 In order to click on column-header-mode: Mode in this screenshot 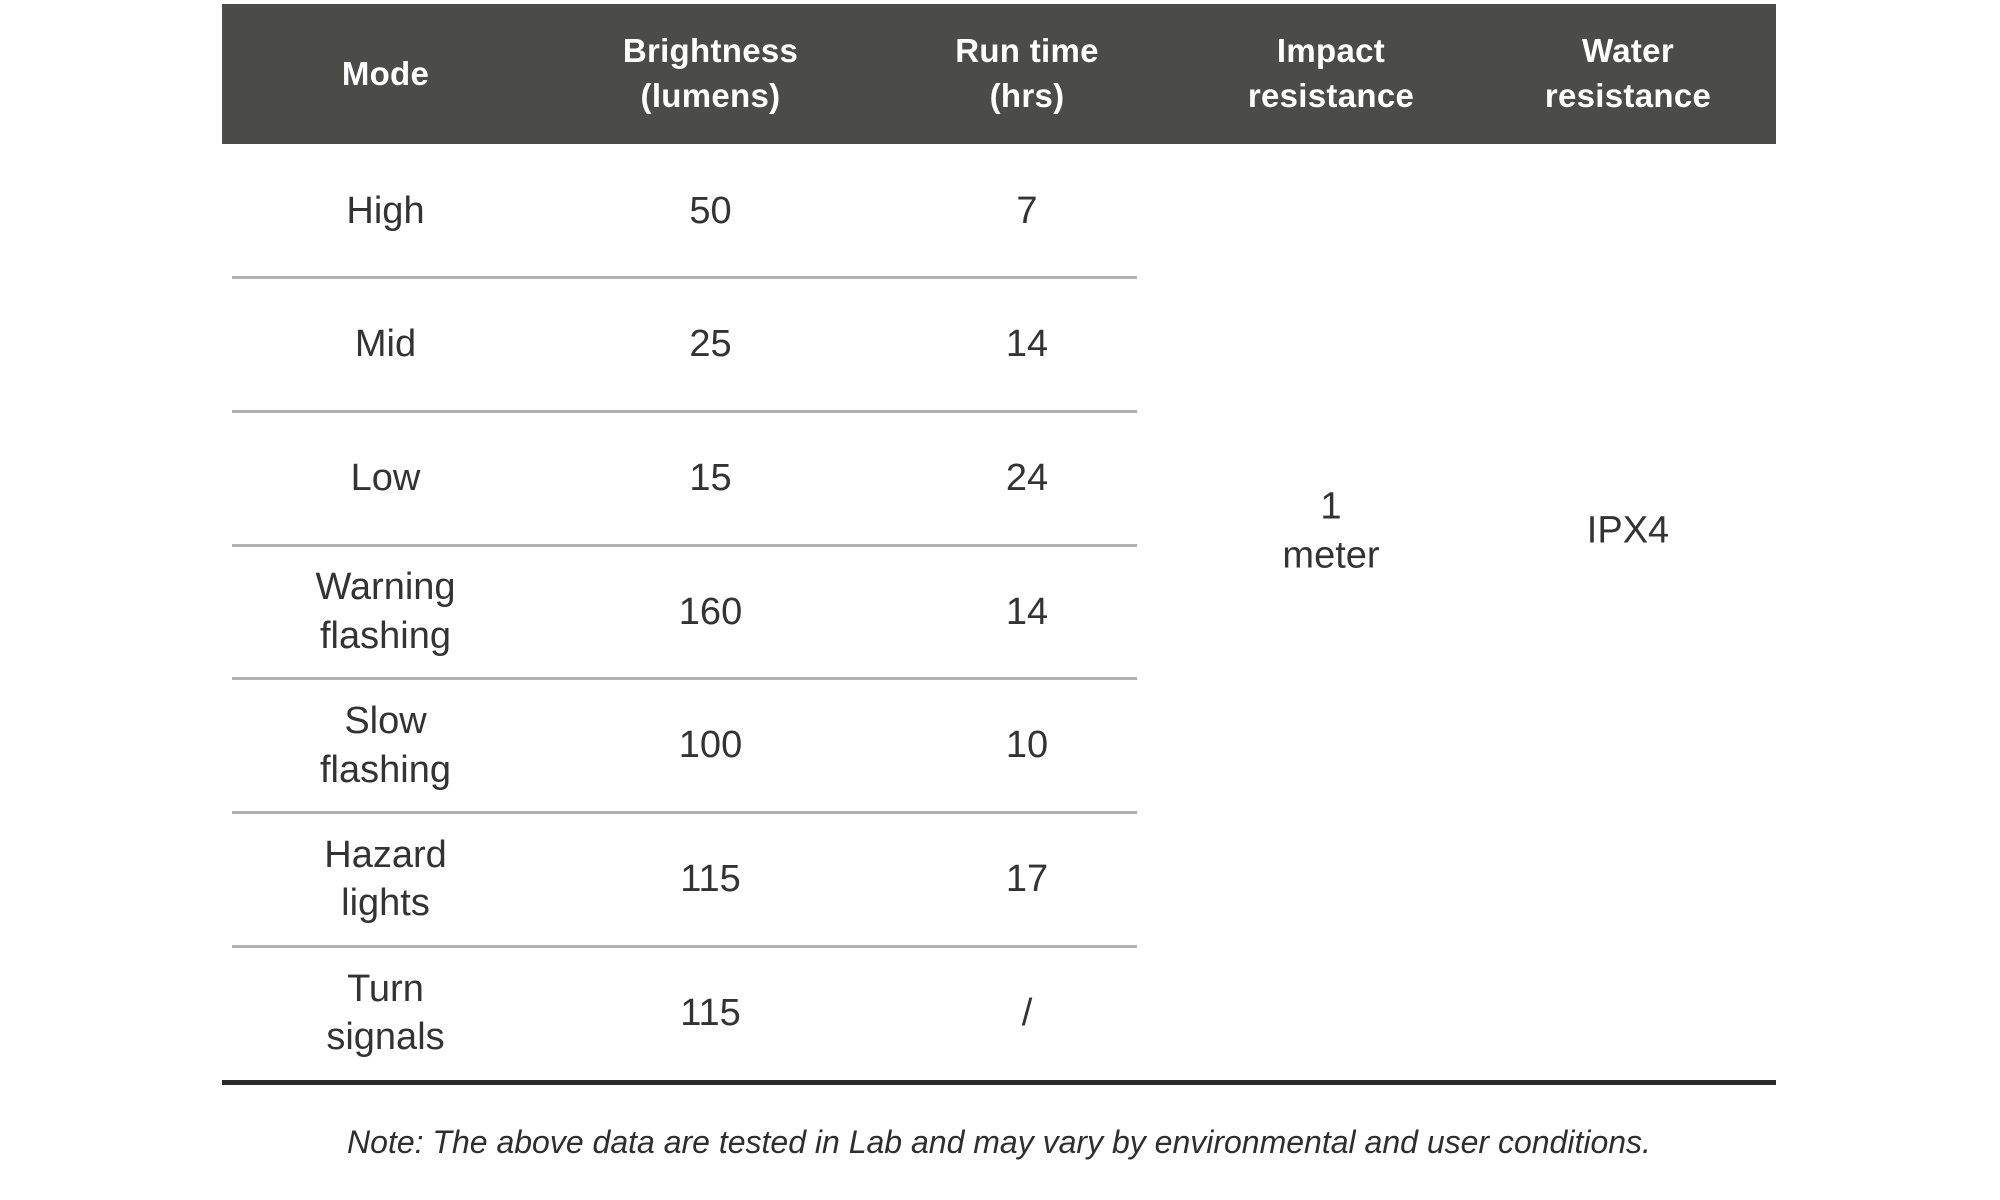, I will do `click(385, 73)`.